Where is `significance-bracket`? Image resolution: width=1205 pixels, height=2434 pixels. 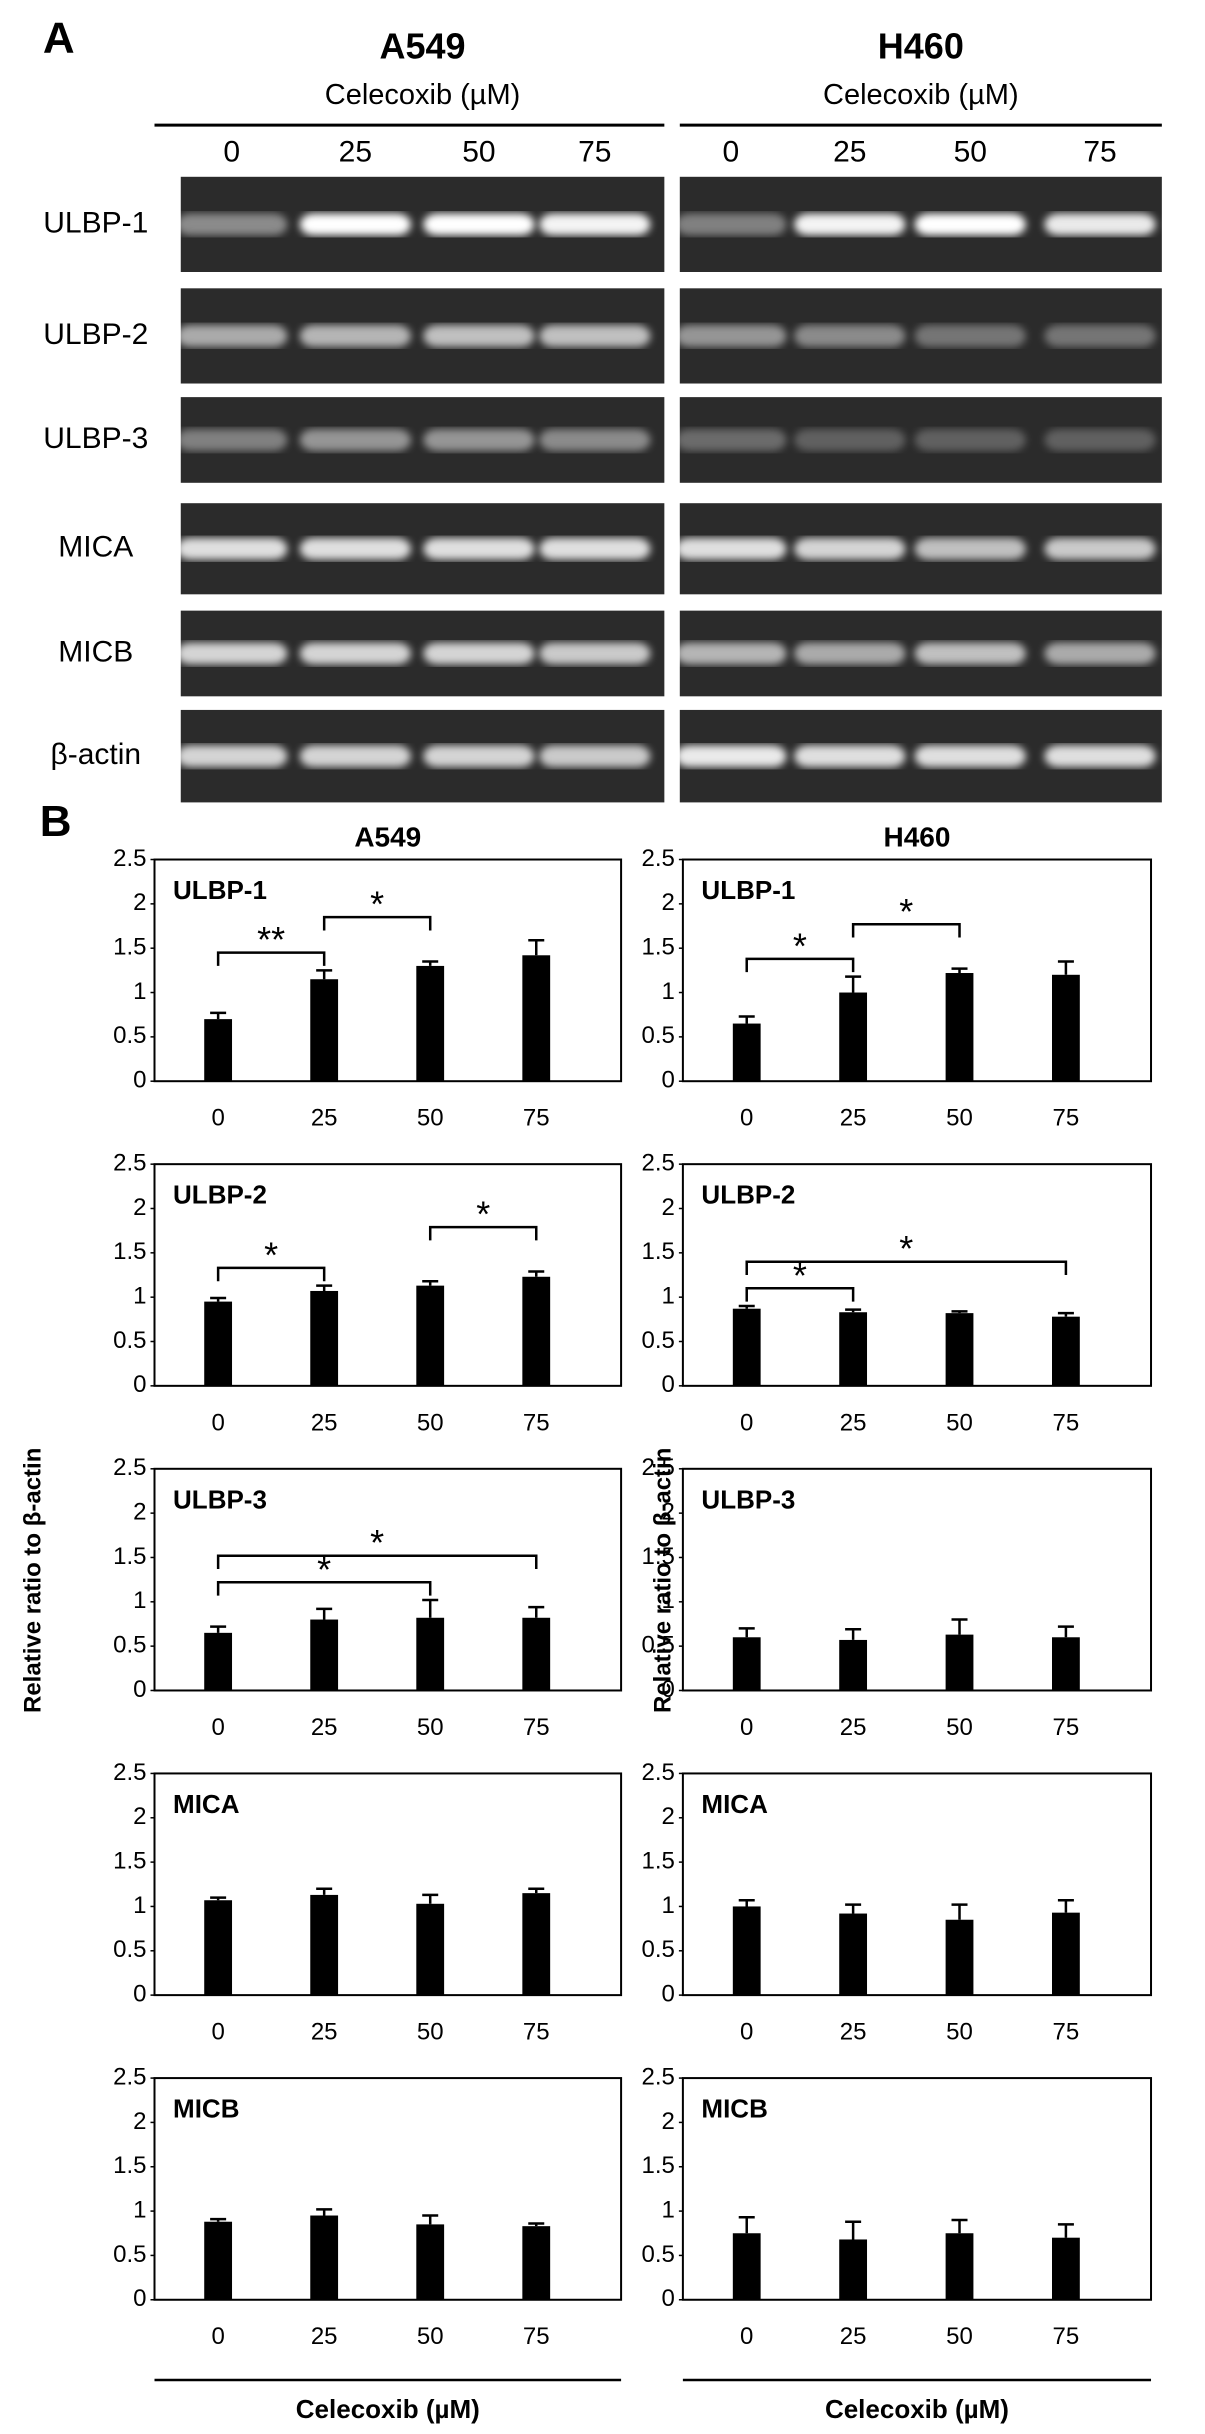 significance-bracket is located at coordinates (377, 923).